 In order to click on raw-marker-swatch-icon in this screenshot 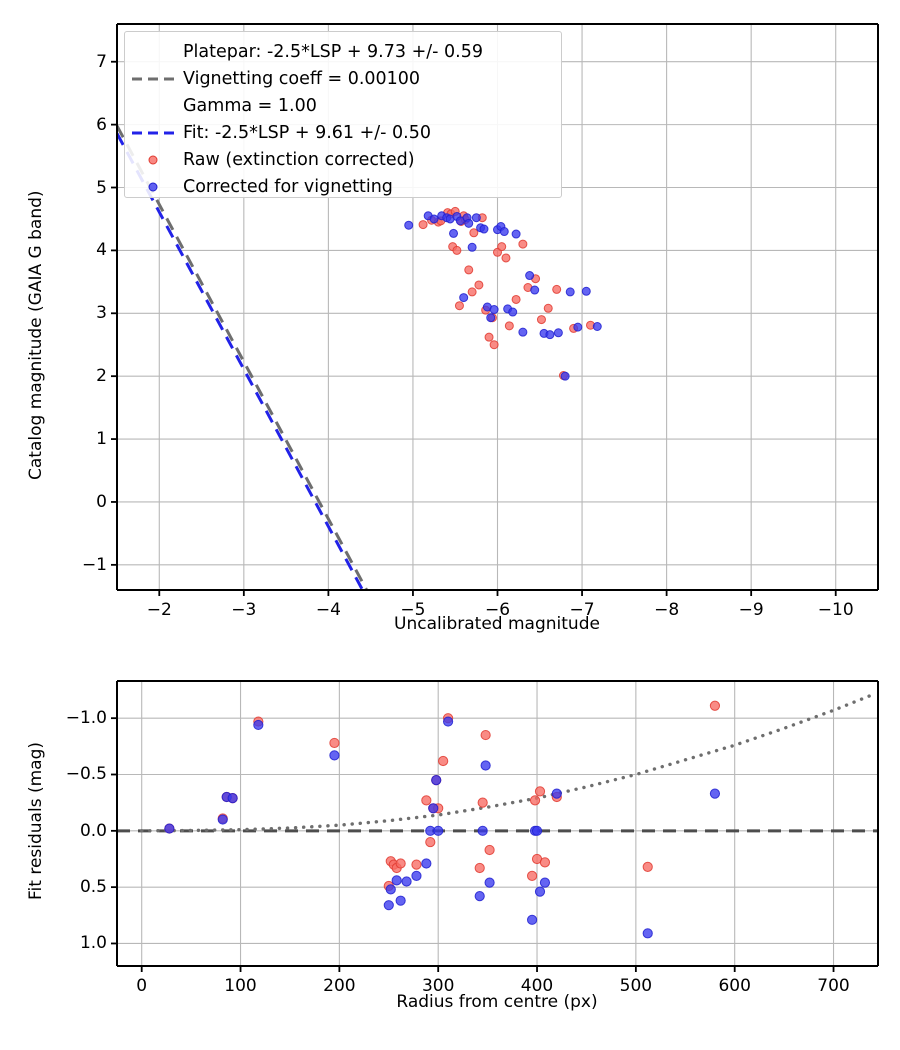, I will do `click(153, 160)`.